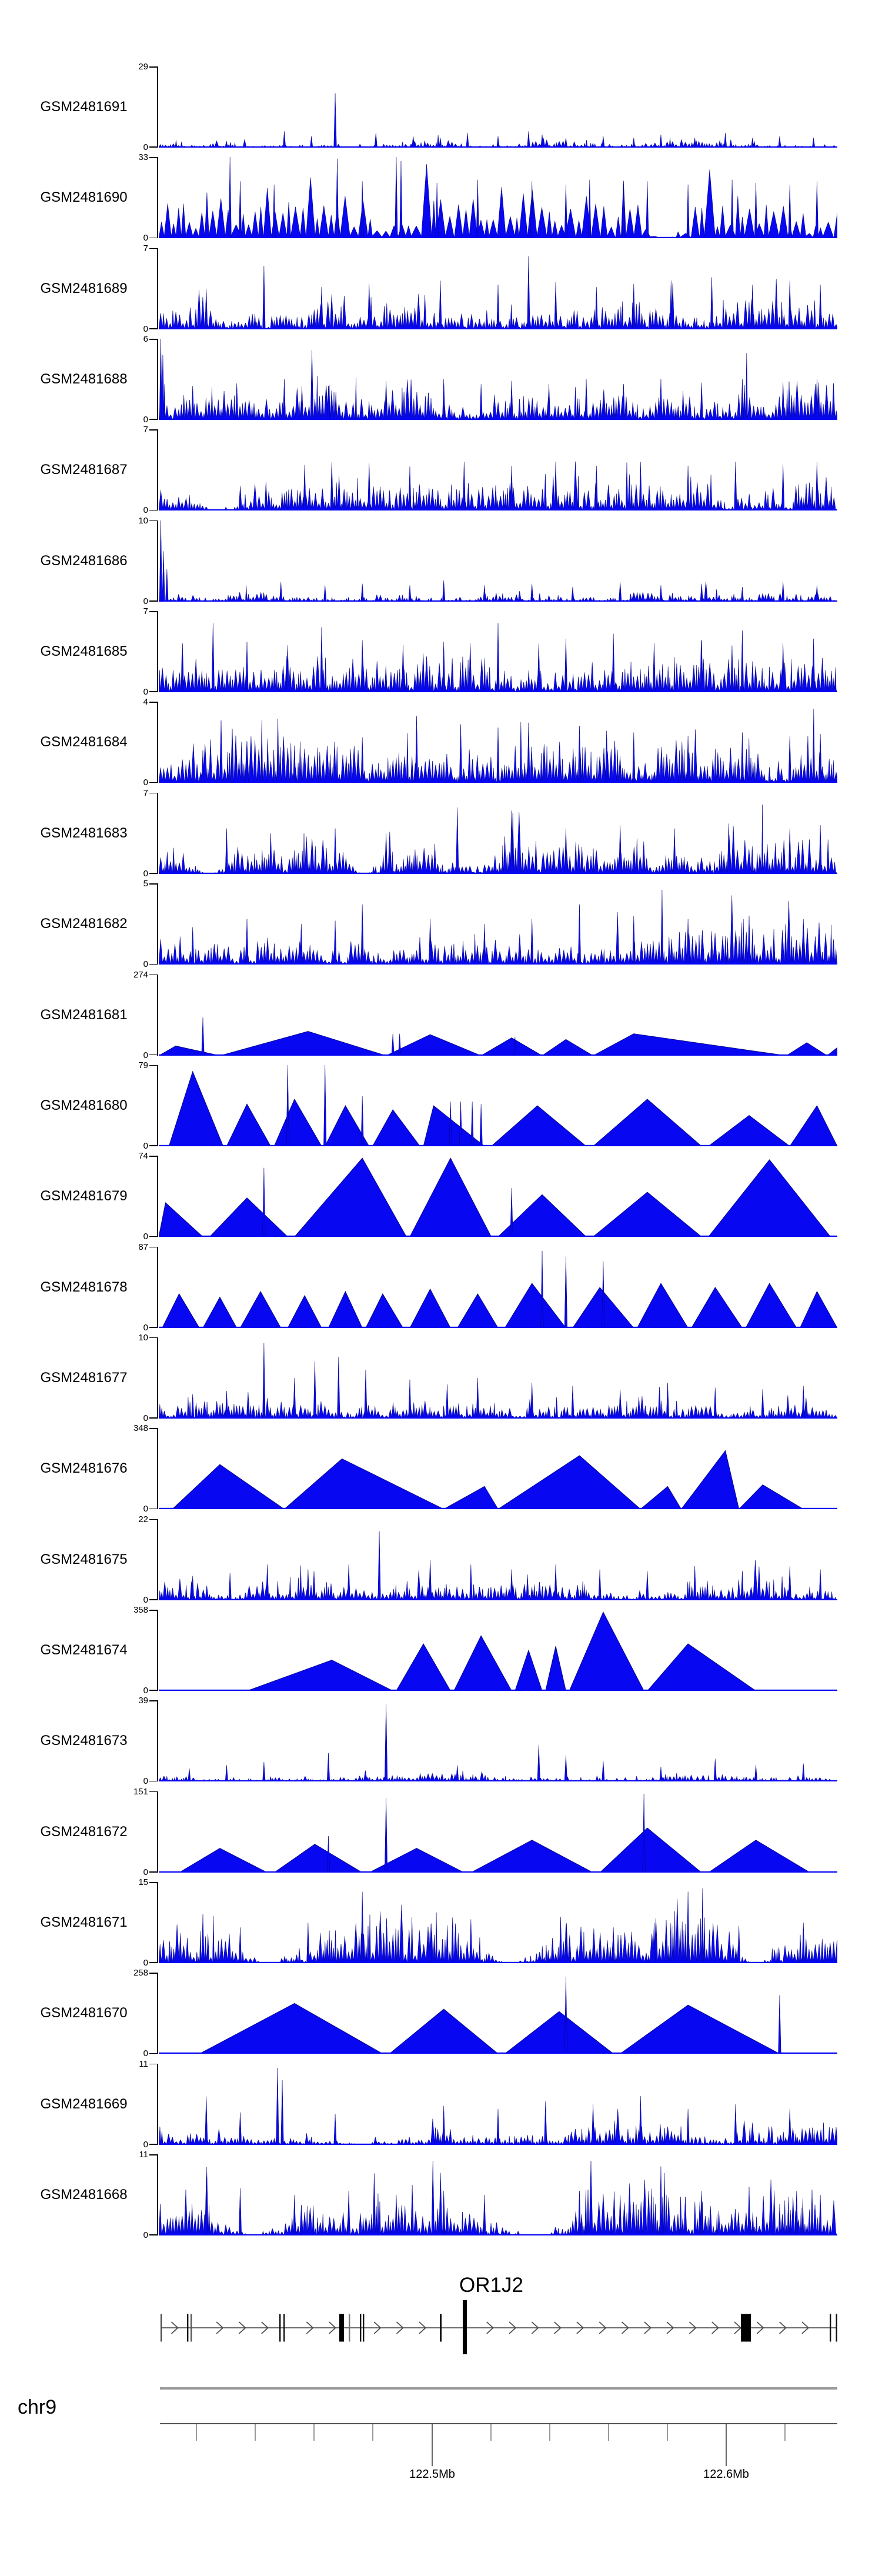 The width and height of the screenshot is (882, 2576). I want to click on ruler-coordinate-label: 122.5Mb, so click(432, 2474).